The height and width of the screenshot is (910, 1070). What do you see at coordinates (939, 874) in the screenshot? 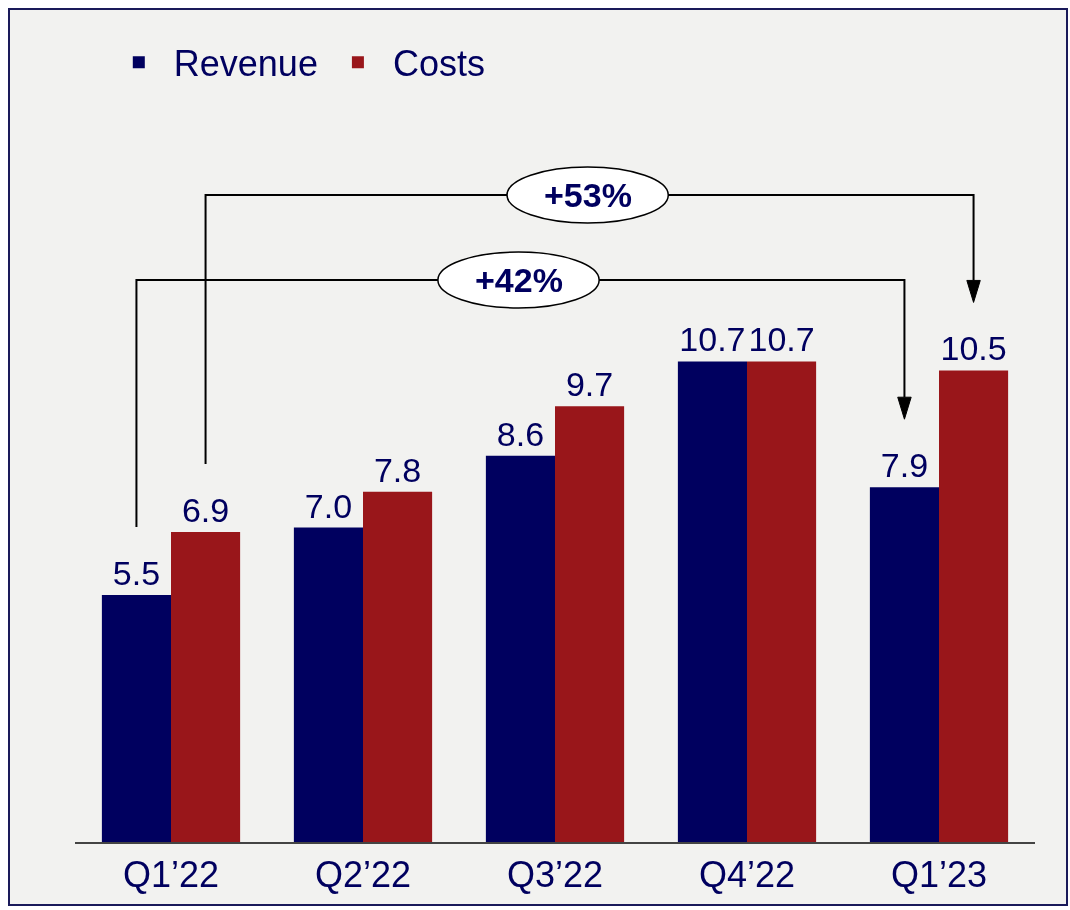
I see `x-tick-label: Q1’23` at bounding box center [939, 874].